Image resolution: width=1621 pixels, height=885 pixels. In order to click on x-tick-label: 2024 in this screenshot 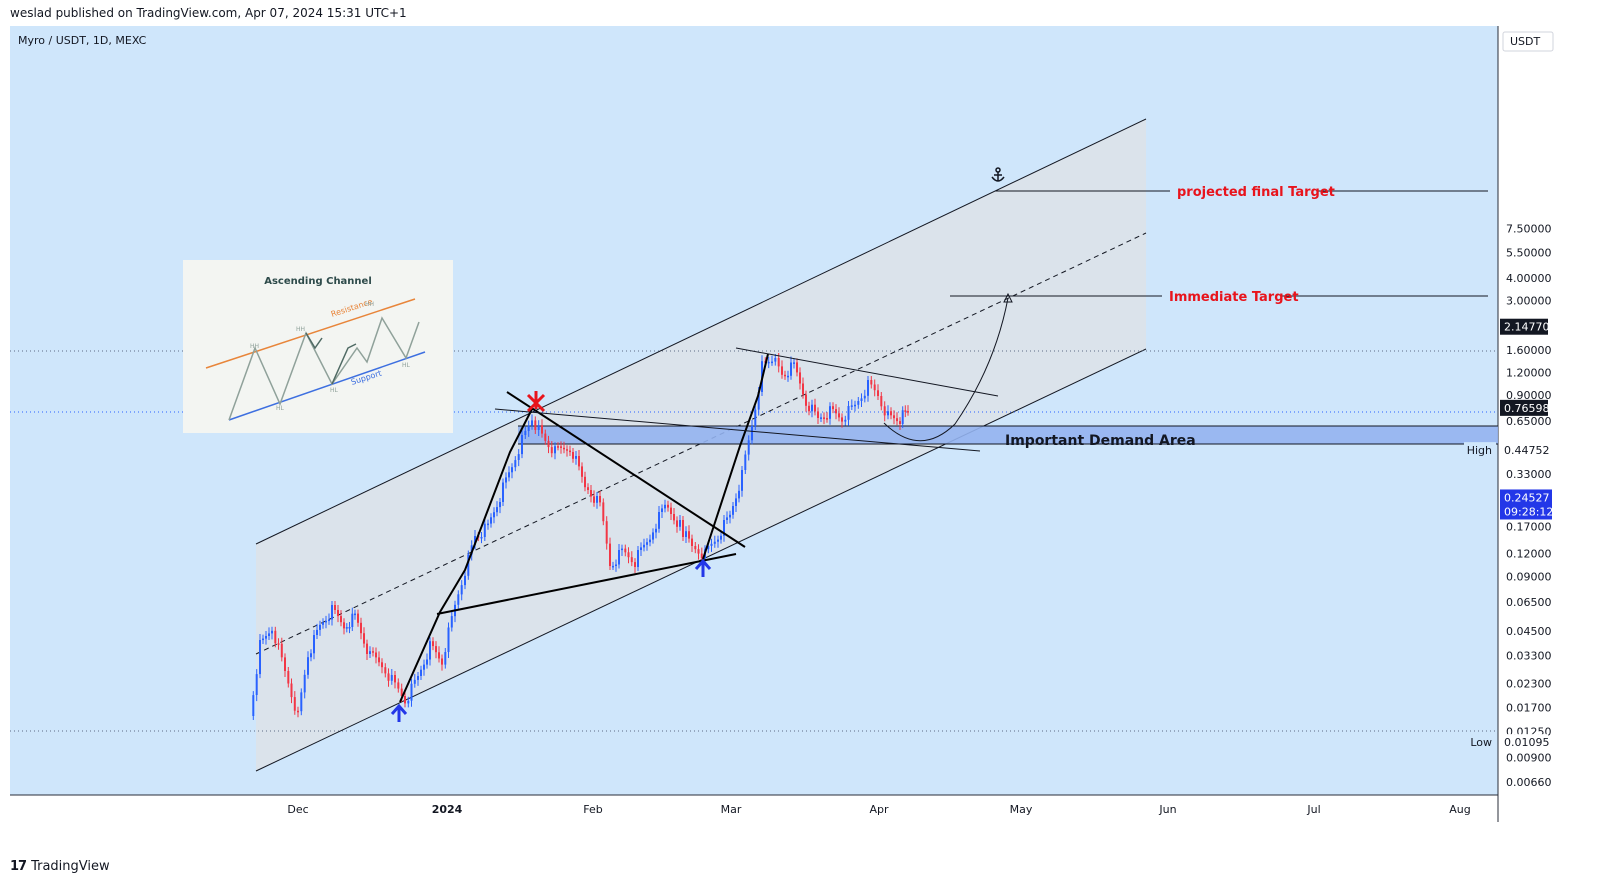, I will do `click(447, 809)`.